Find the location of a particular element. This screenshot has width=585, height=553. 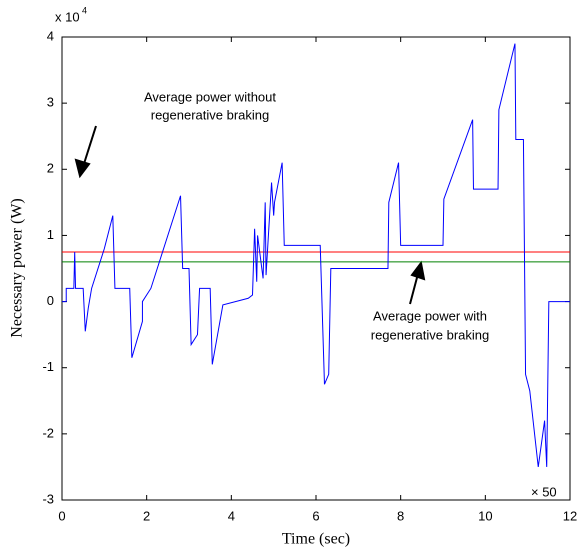

annotation: Average power without is located at coordinates (210, 96).